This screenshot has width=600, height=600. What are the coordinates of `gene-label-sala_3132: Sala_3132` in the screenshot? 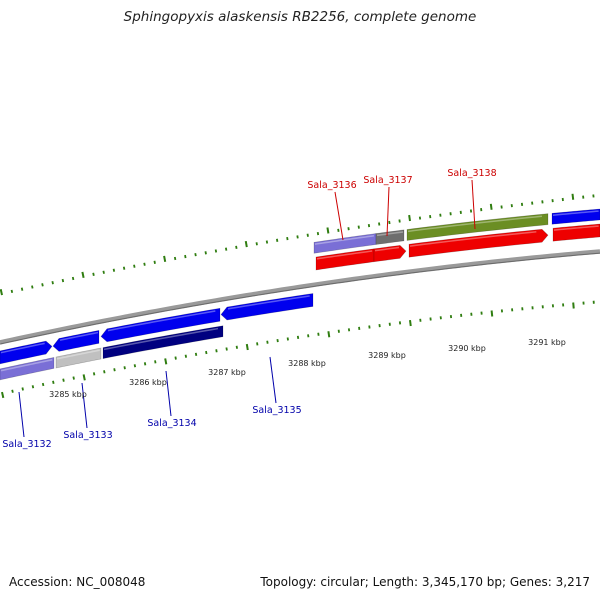 It's located at (26, 444).